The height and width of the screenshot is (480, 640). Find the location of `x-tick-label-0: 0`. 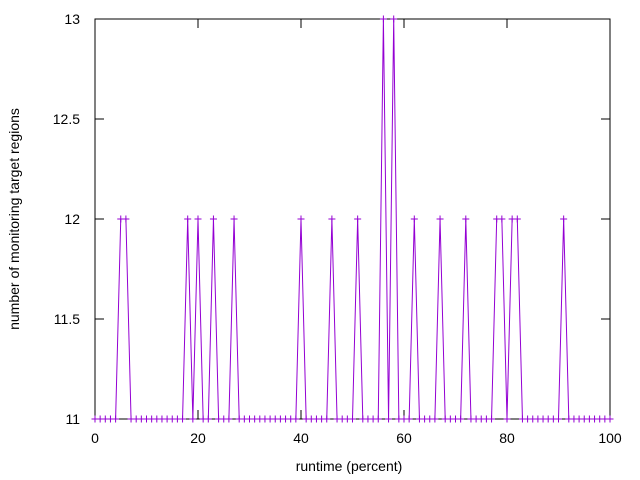

x-tick-label-0: 0 is located at coordinates (95, 438).